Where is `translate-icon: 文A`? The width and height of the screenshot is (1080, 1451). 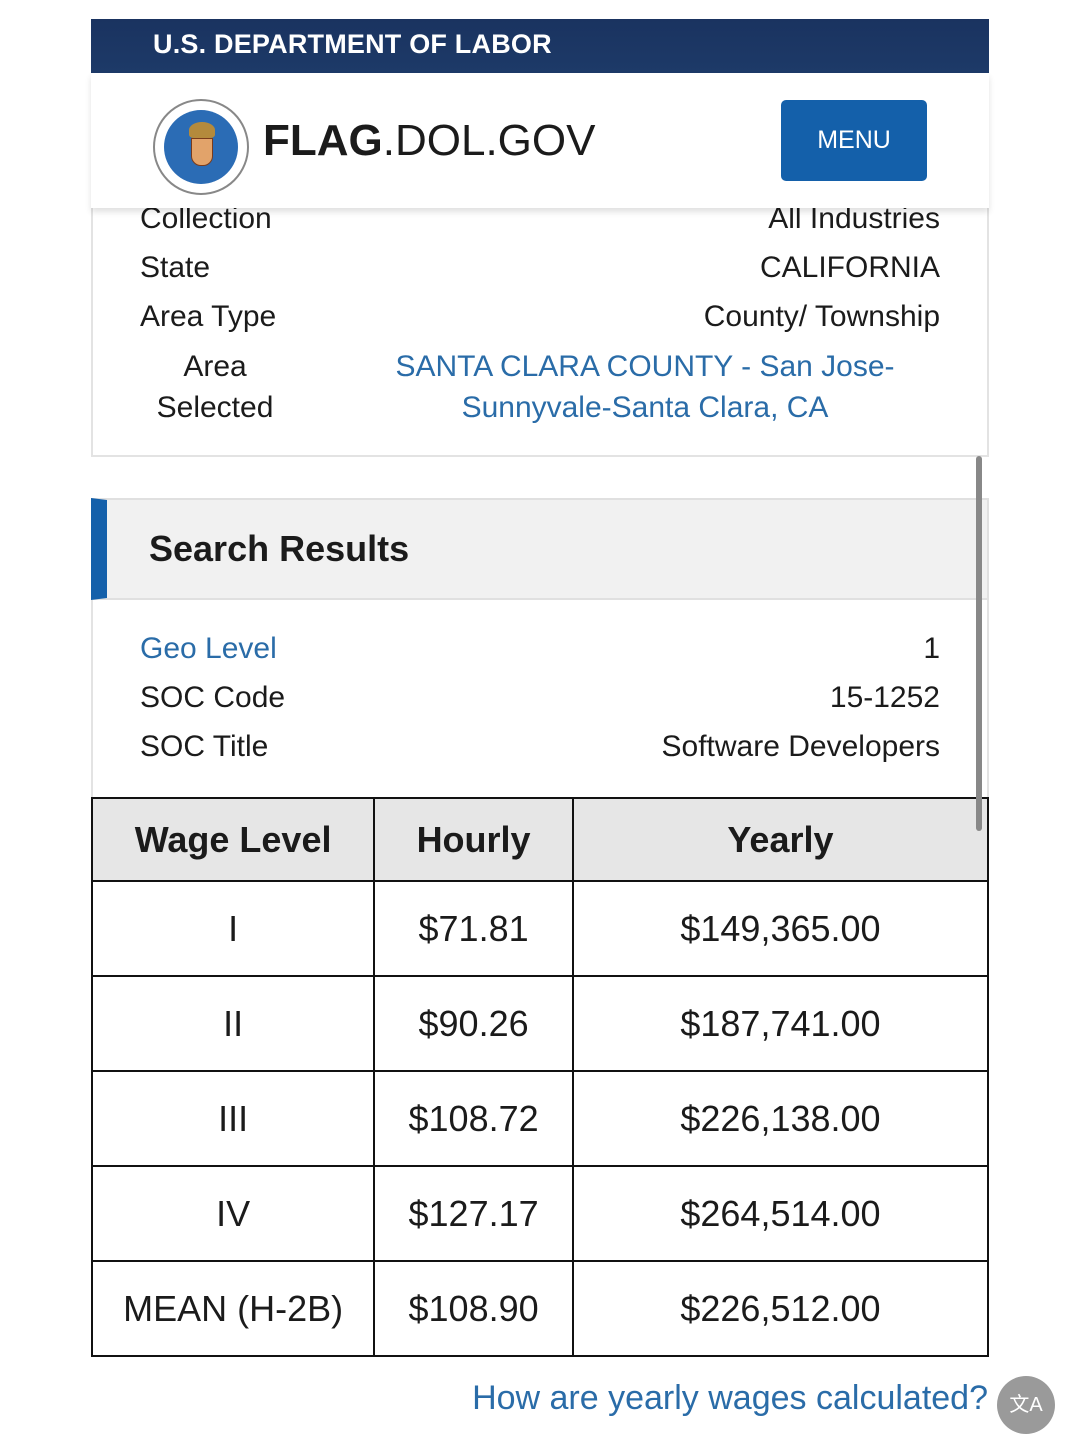 translate-icon: 文A is located at coordinates (1026, 1405).